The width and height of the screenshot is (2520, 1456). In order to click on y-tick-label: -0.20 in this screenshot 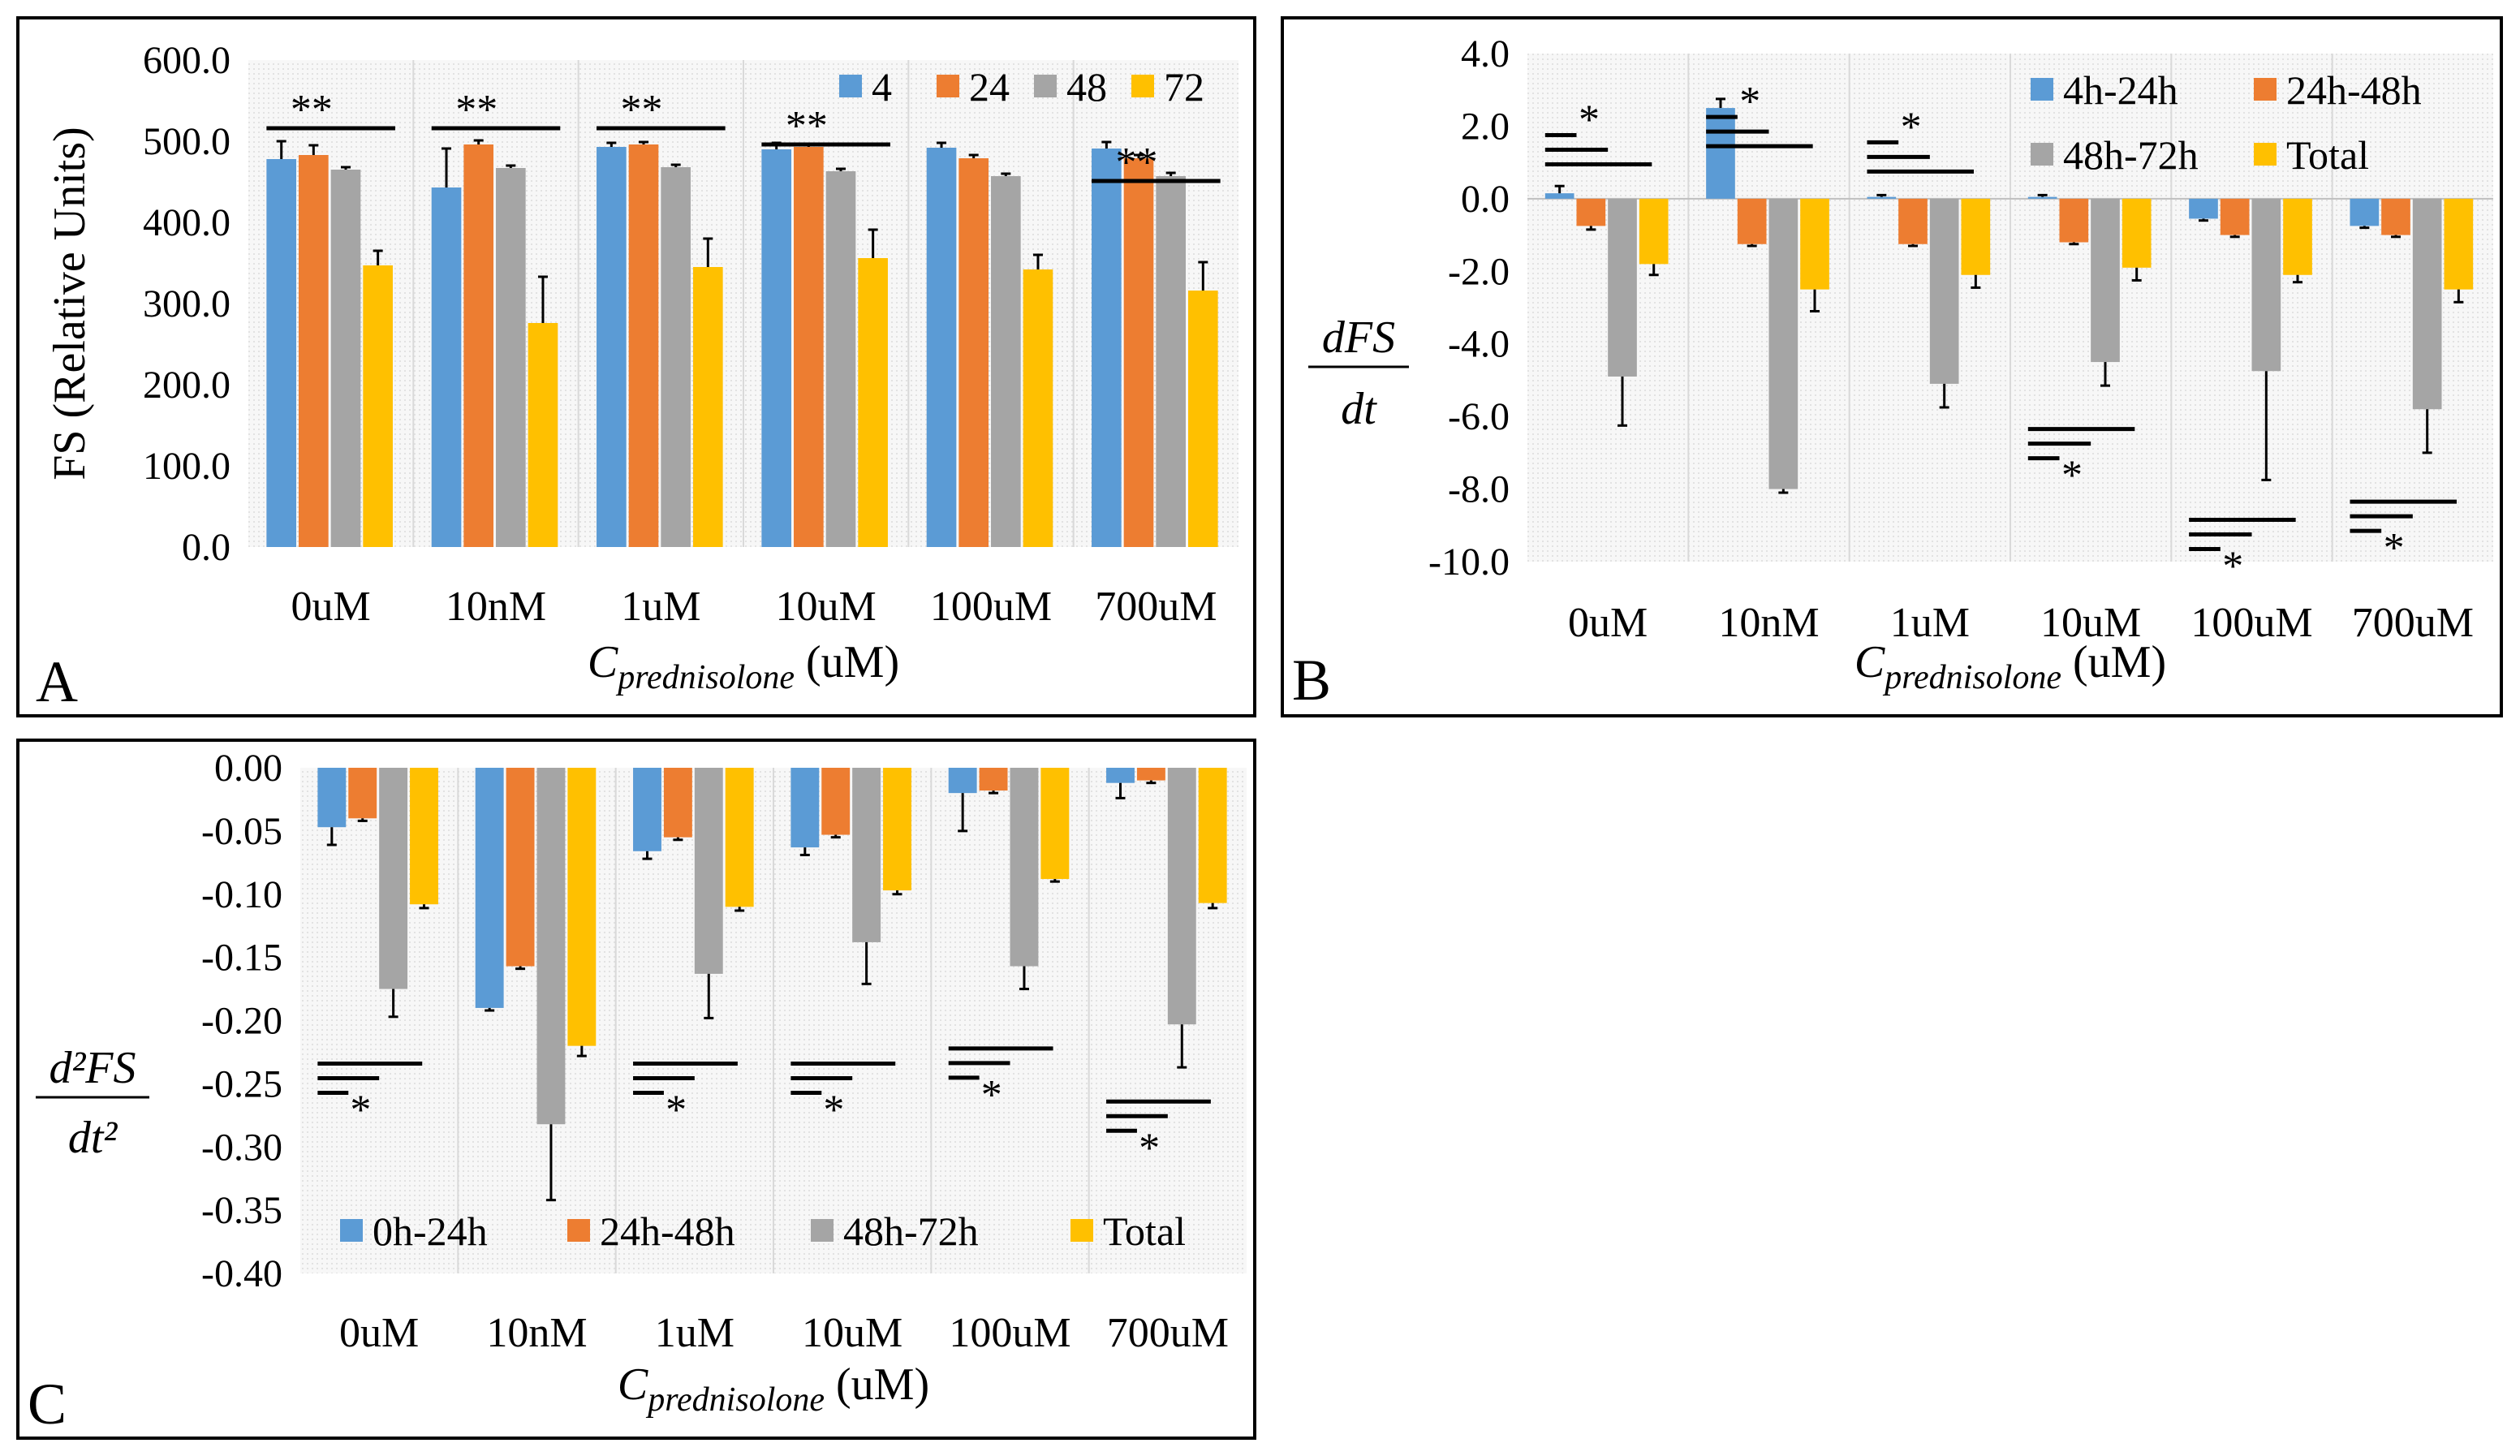, I will do `click(242, 1022)`.